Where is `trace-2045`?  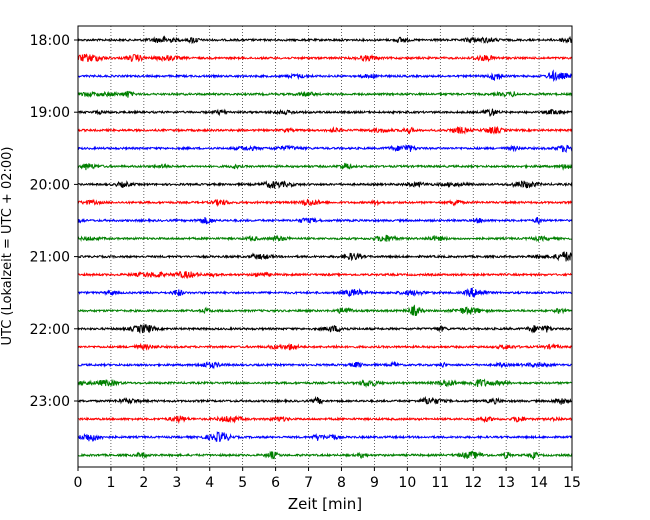 trace-2045 is located at coordinates (325, 238).